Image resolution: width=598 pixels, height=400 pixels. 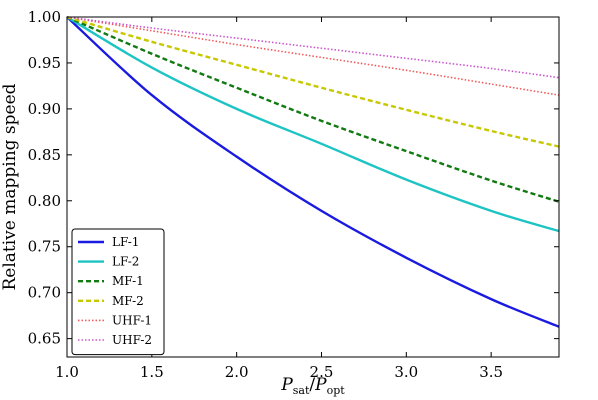 I want to click on legend-label-lf-2: LF-2, so click(x=125, y=262).